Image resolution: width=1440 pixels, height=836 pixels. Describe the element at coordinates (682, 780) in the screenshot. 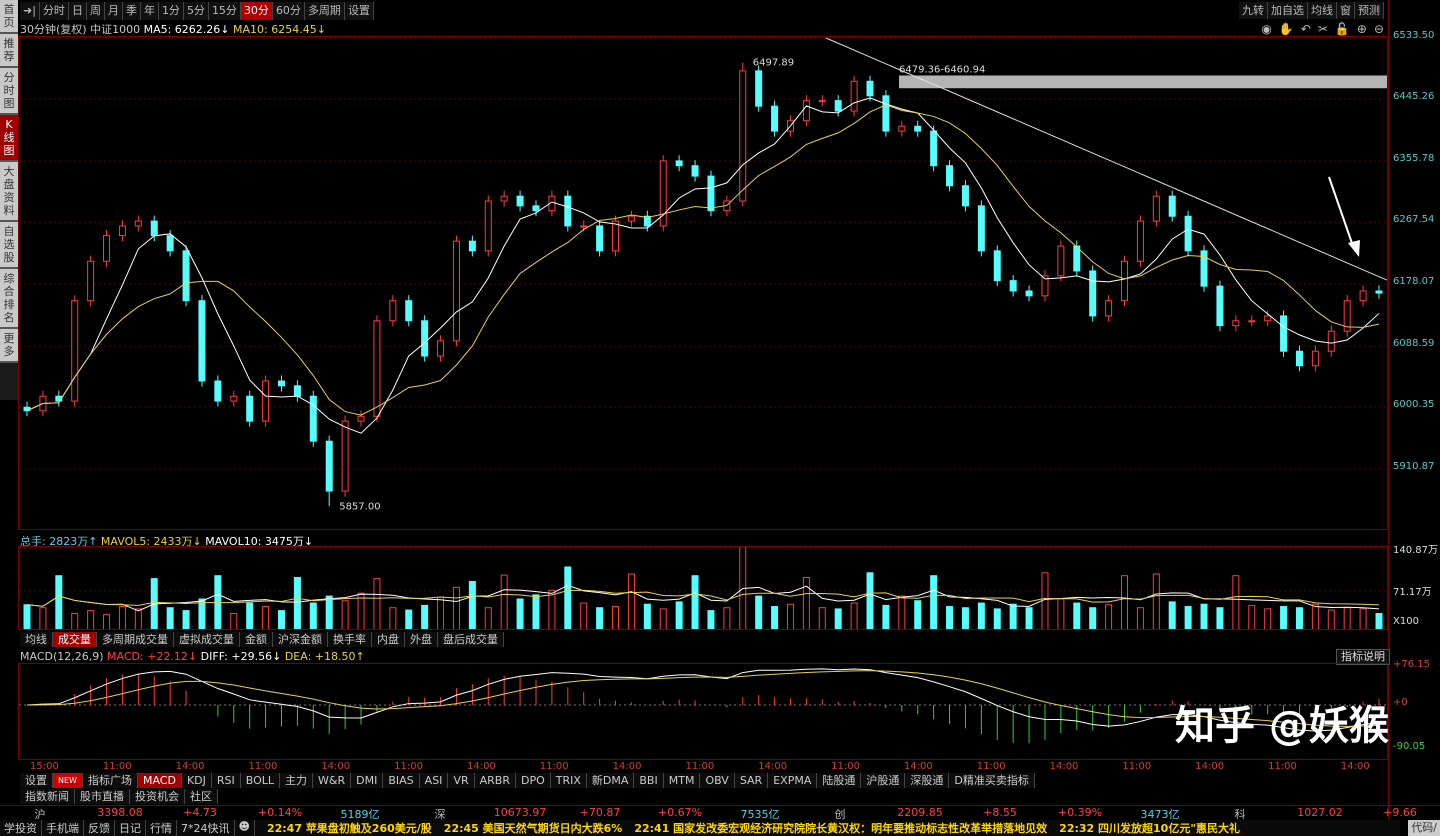

I see `indicator-tab-18: MTM` at that location.